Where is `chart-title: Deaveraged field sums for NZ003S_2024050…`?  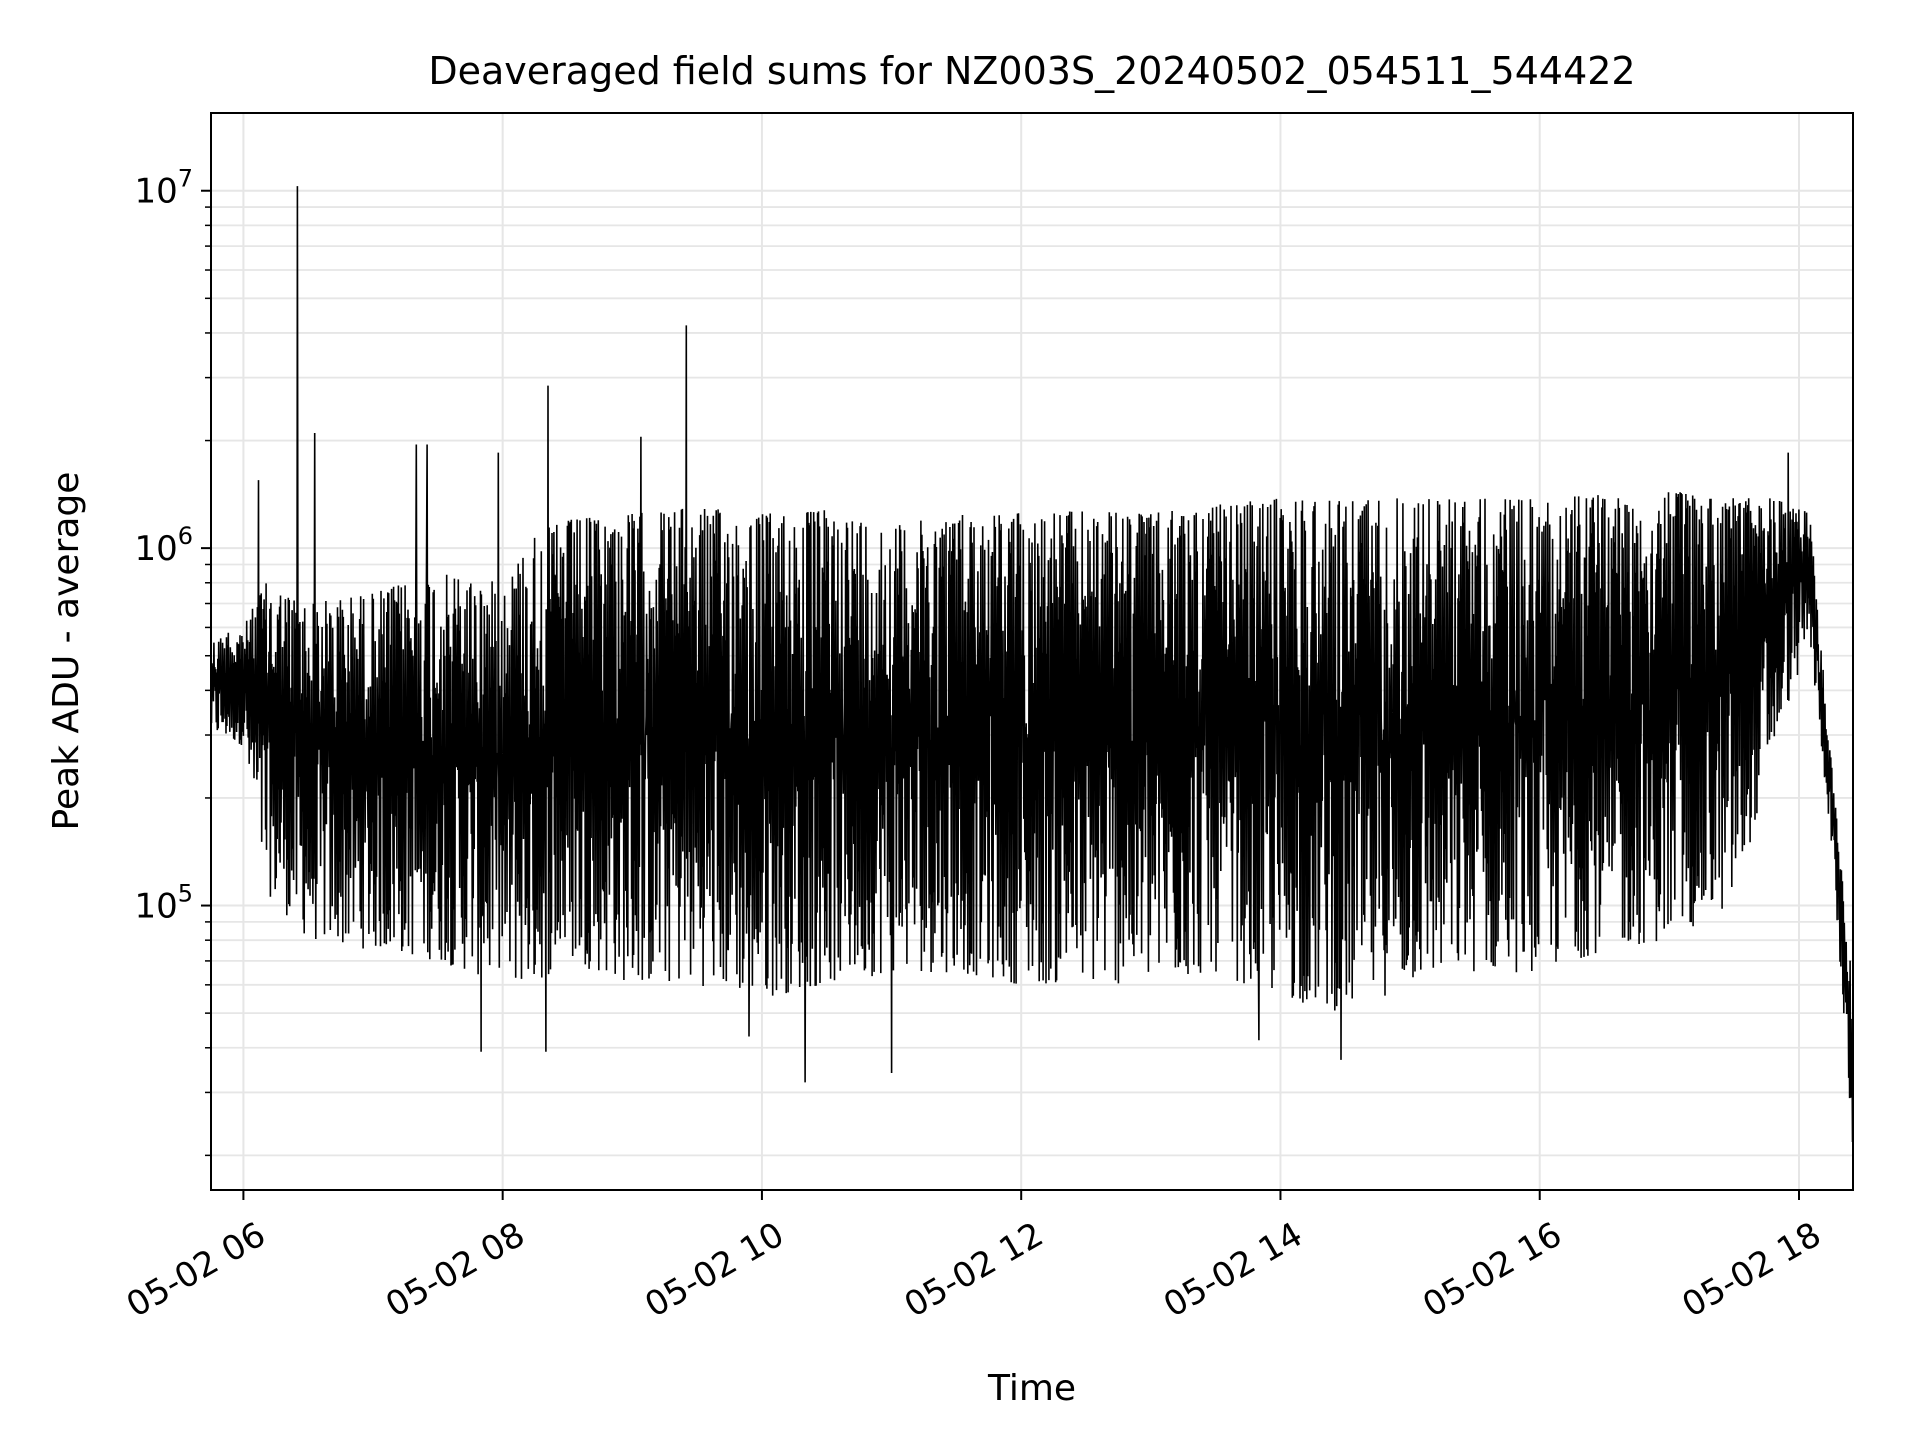 chart-title: Deaveraged field sums for NZ003S_2024050… is located at coordinates (1031, 71).